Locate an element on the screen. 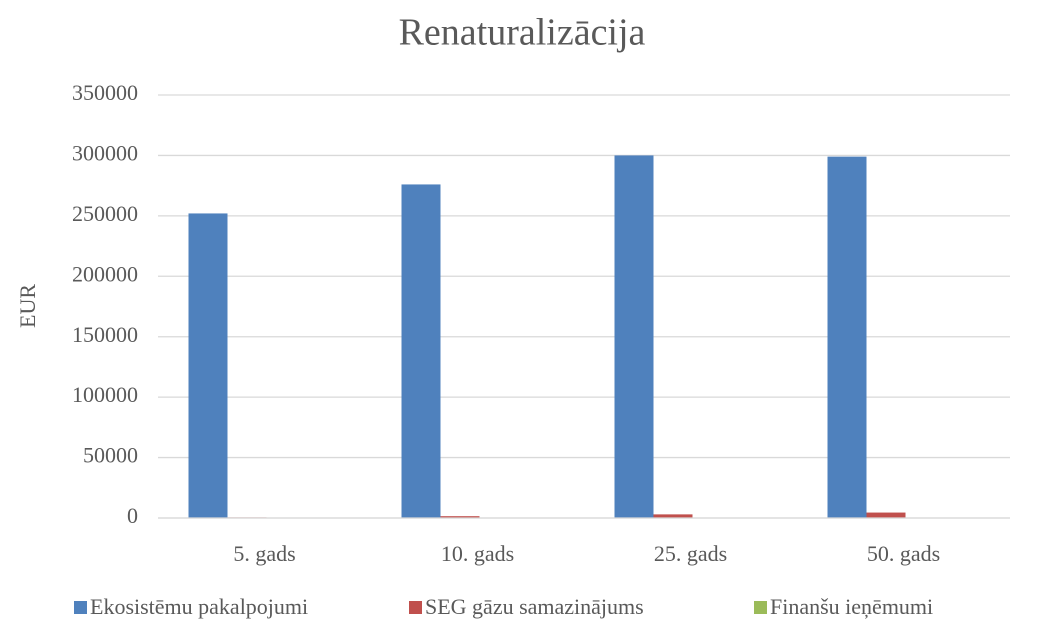  chart-title: Renaturalizācija is located at coordinates (522, 33).